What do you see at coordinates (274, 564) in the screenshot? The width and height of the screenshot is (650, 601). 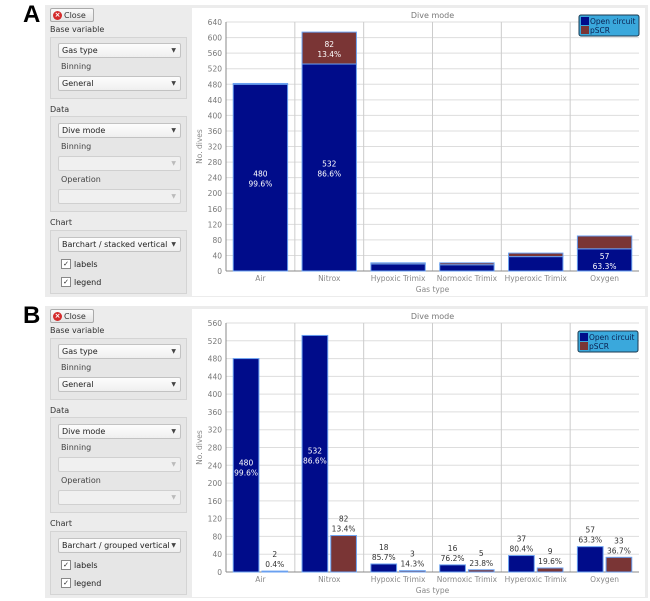 I see `data-label-percent: 0.4%` at bounding box center [274, 564].